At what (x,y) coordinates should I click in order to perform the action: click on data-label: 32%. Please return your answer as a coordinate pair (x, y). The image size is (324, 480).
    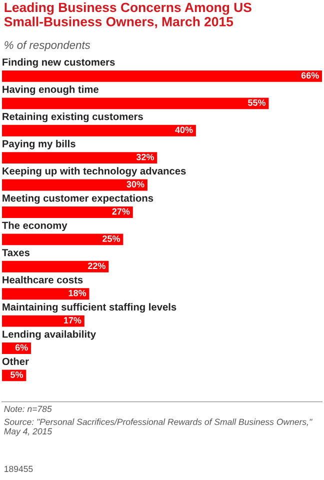
    Looking at the image, I should click on (145, 157).